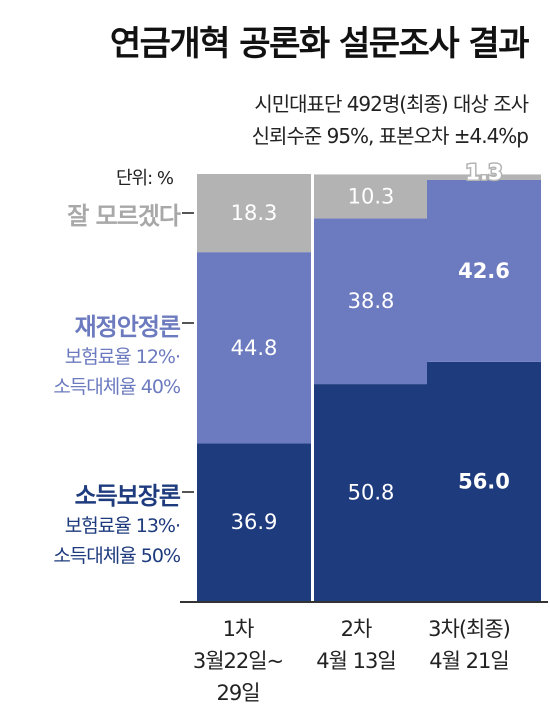 The image size is (550, 716). What do you see at coordinates (469, 645) in the screenshot?
I see `x-label-round-3: 3차(최종) 4월 21일` at bounding box center [469, 645].